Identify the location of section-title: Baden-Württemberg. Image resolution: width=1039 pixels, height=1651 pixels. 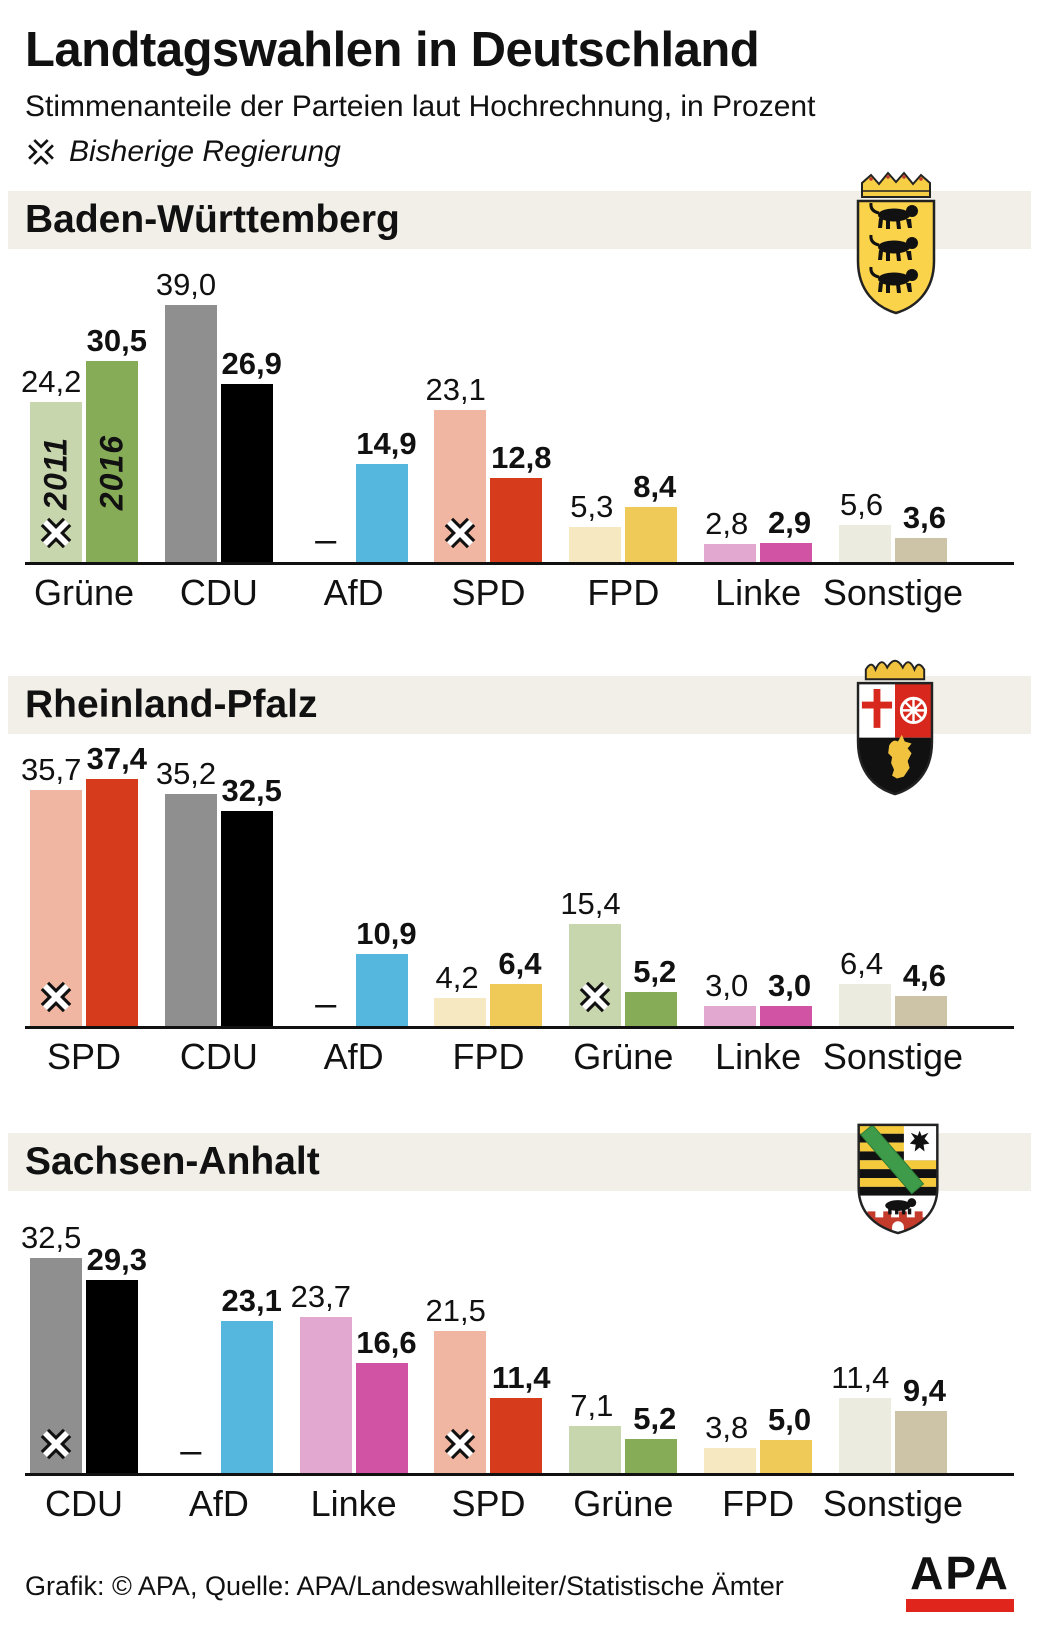
(212, 219).